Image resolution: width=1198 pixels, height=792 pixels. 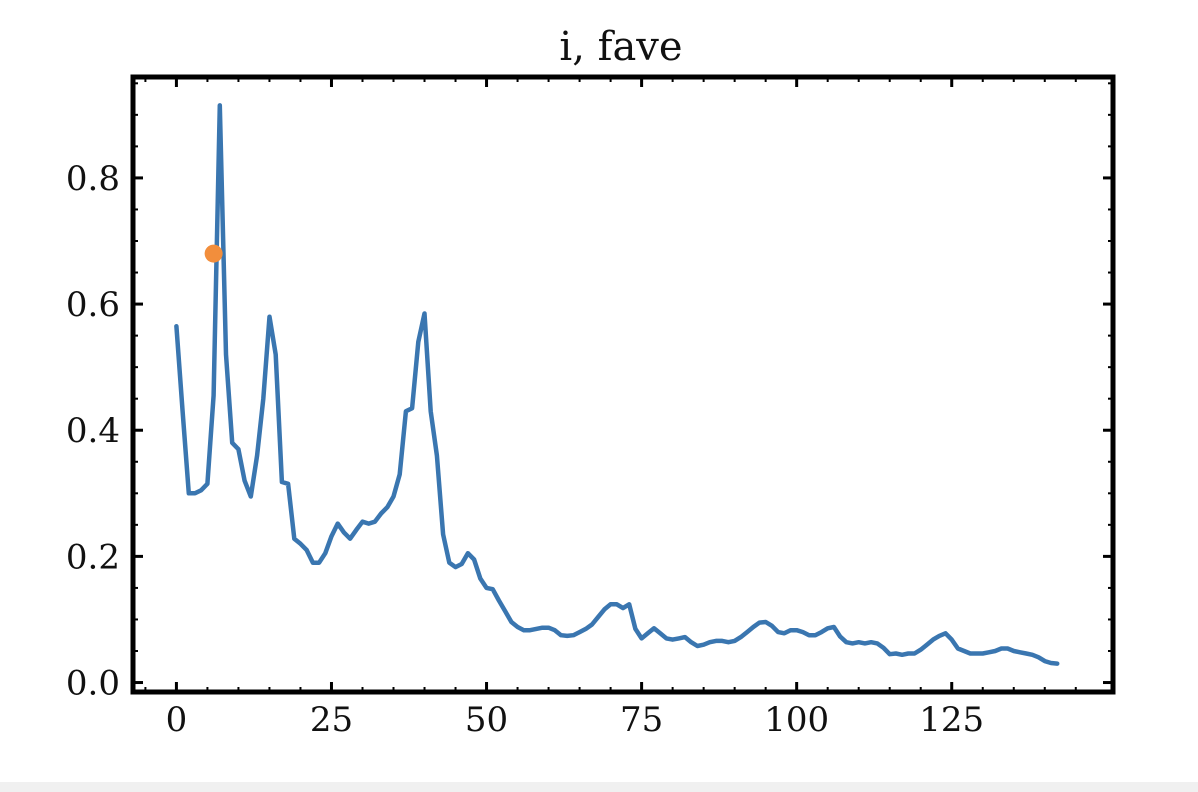 I want to click on y-tick-label: 0.0, so click(x=93, y=684).